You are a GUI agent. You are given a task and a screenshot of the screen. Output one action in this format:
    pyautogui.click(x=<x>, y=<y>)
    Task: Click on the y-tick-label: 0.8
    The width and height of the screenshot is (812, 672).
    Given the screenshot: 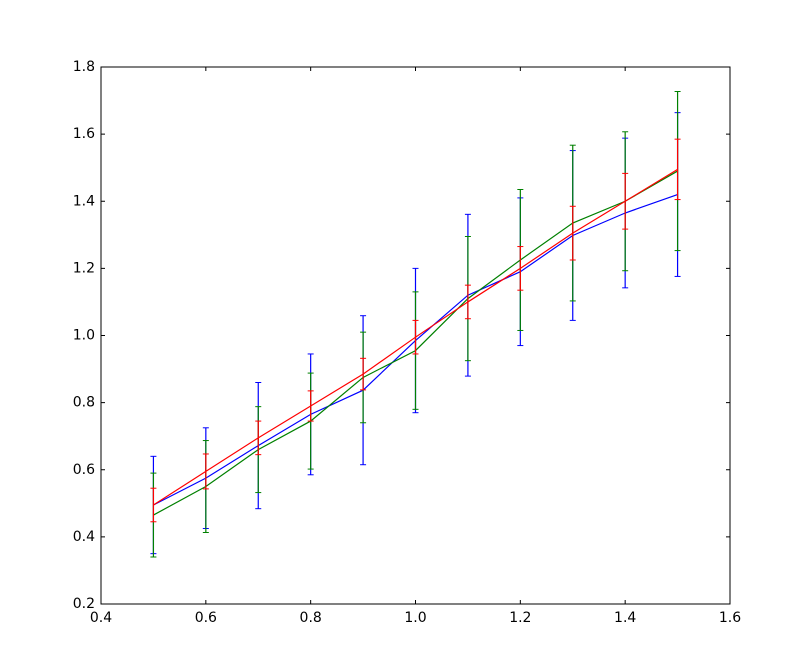 What is the action you would take?
    pyautogui.click(x=84, y=403)
    